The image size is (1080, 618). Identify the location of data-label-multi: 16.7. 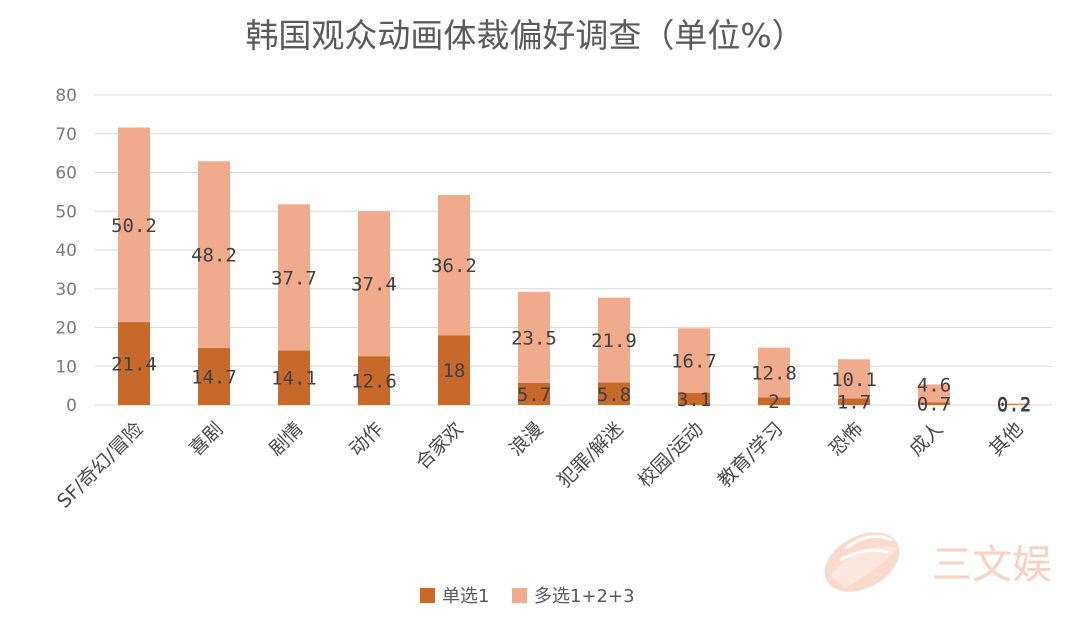
(694, 362).